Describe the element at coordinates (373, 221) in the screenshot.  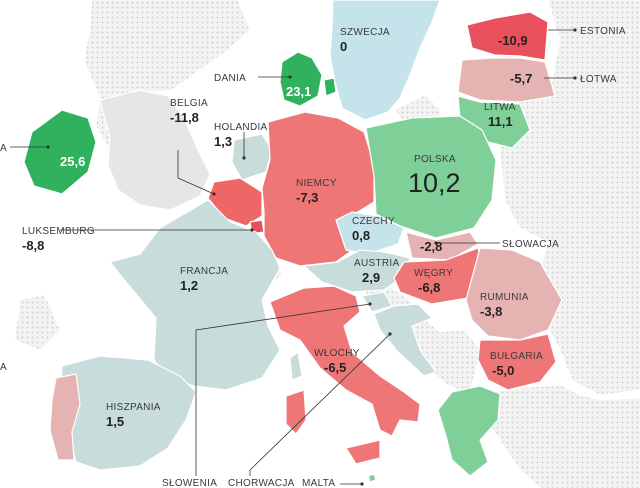
I see `label-czechia-name: CZECHY` at that location.